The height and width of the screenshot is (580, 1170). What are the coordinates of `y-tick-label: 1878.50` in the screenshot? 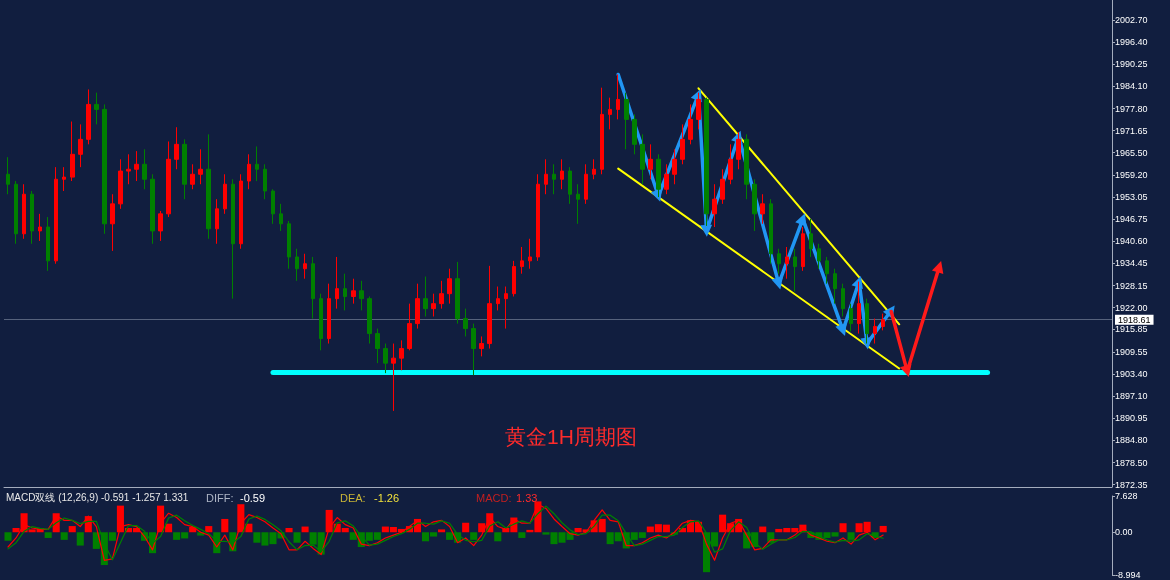 It's located at (1131, 462).